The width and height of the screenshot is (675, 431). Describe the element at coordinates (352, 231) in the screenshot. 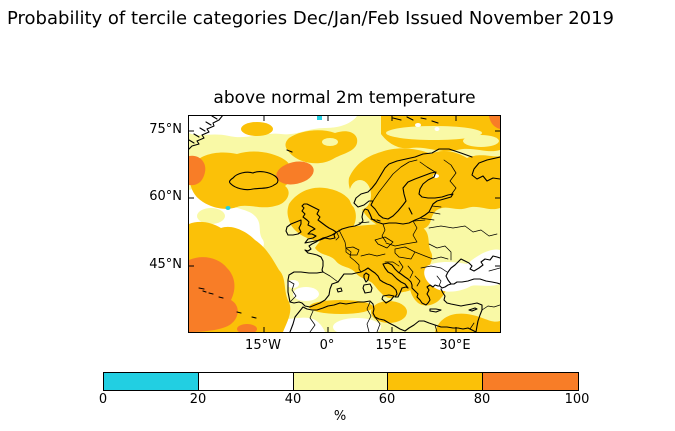

I see `border-denmark-benelux` at that location.